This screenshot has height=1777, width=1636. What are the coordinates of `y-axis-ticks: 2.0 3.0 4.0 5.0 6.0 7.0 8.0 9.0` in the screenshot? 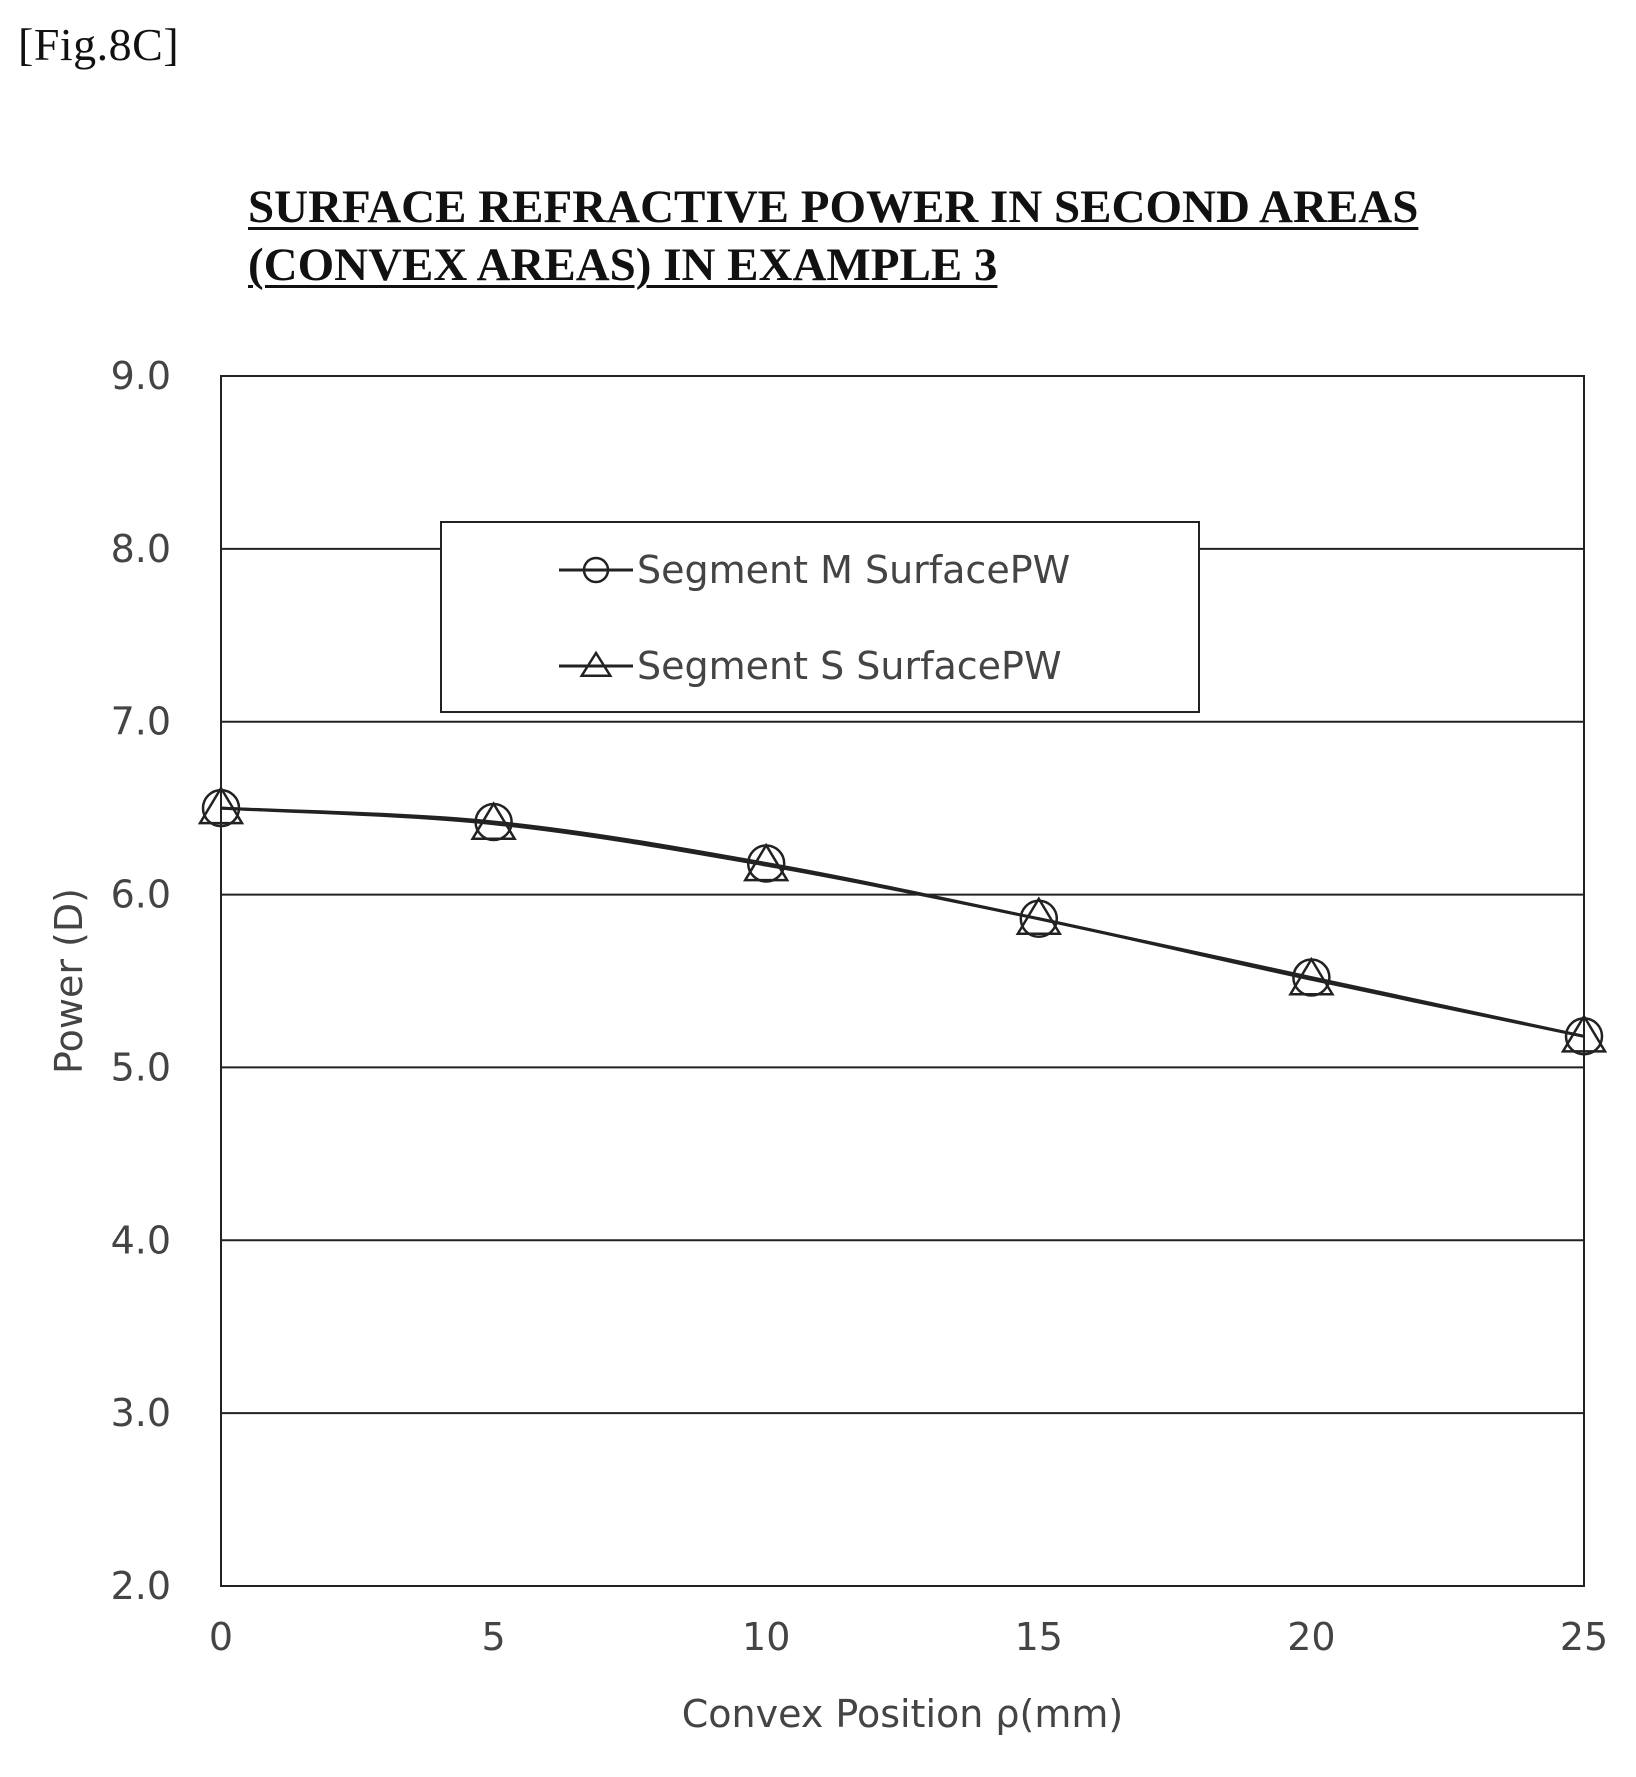 It's located at (141, 981).